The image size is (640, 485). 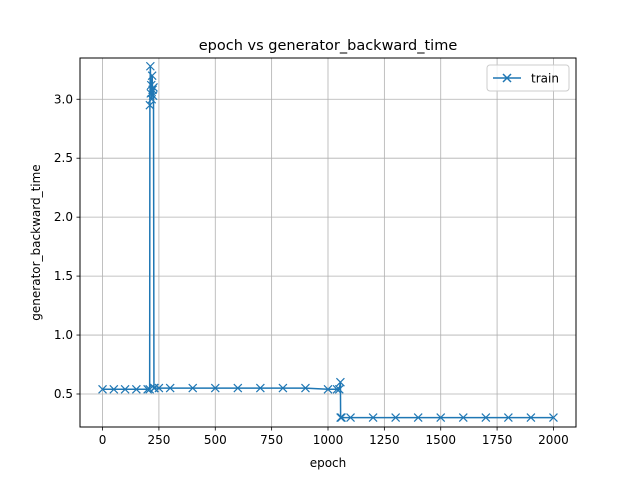 I want to click on y-tick-label: 2.0, so click(x=63, y=217).